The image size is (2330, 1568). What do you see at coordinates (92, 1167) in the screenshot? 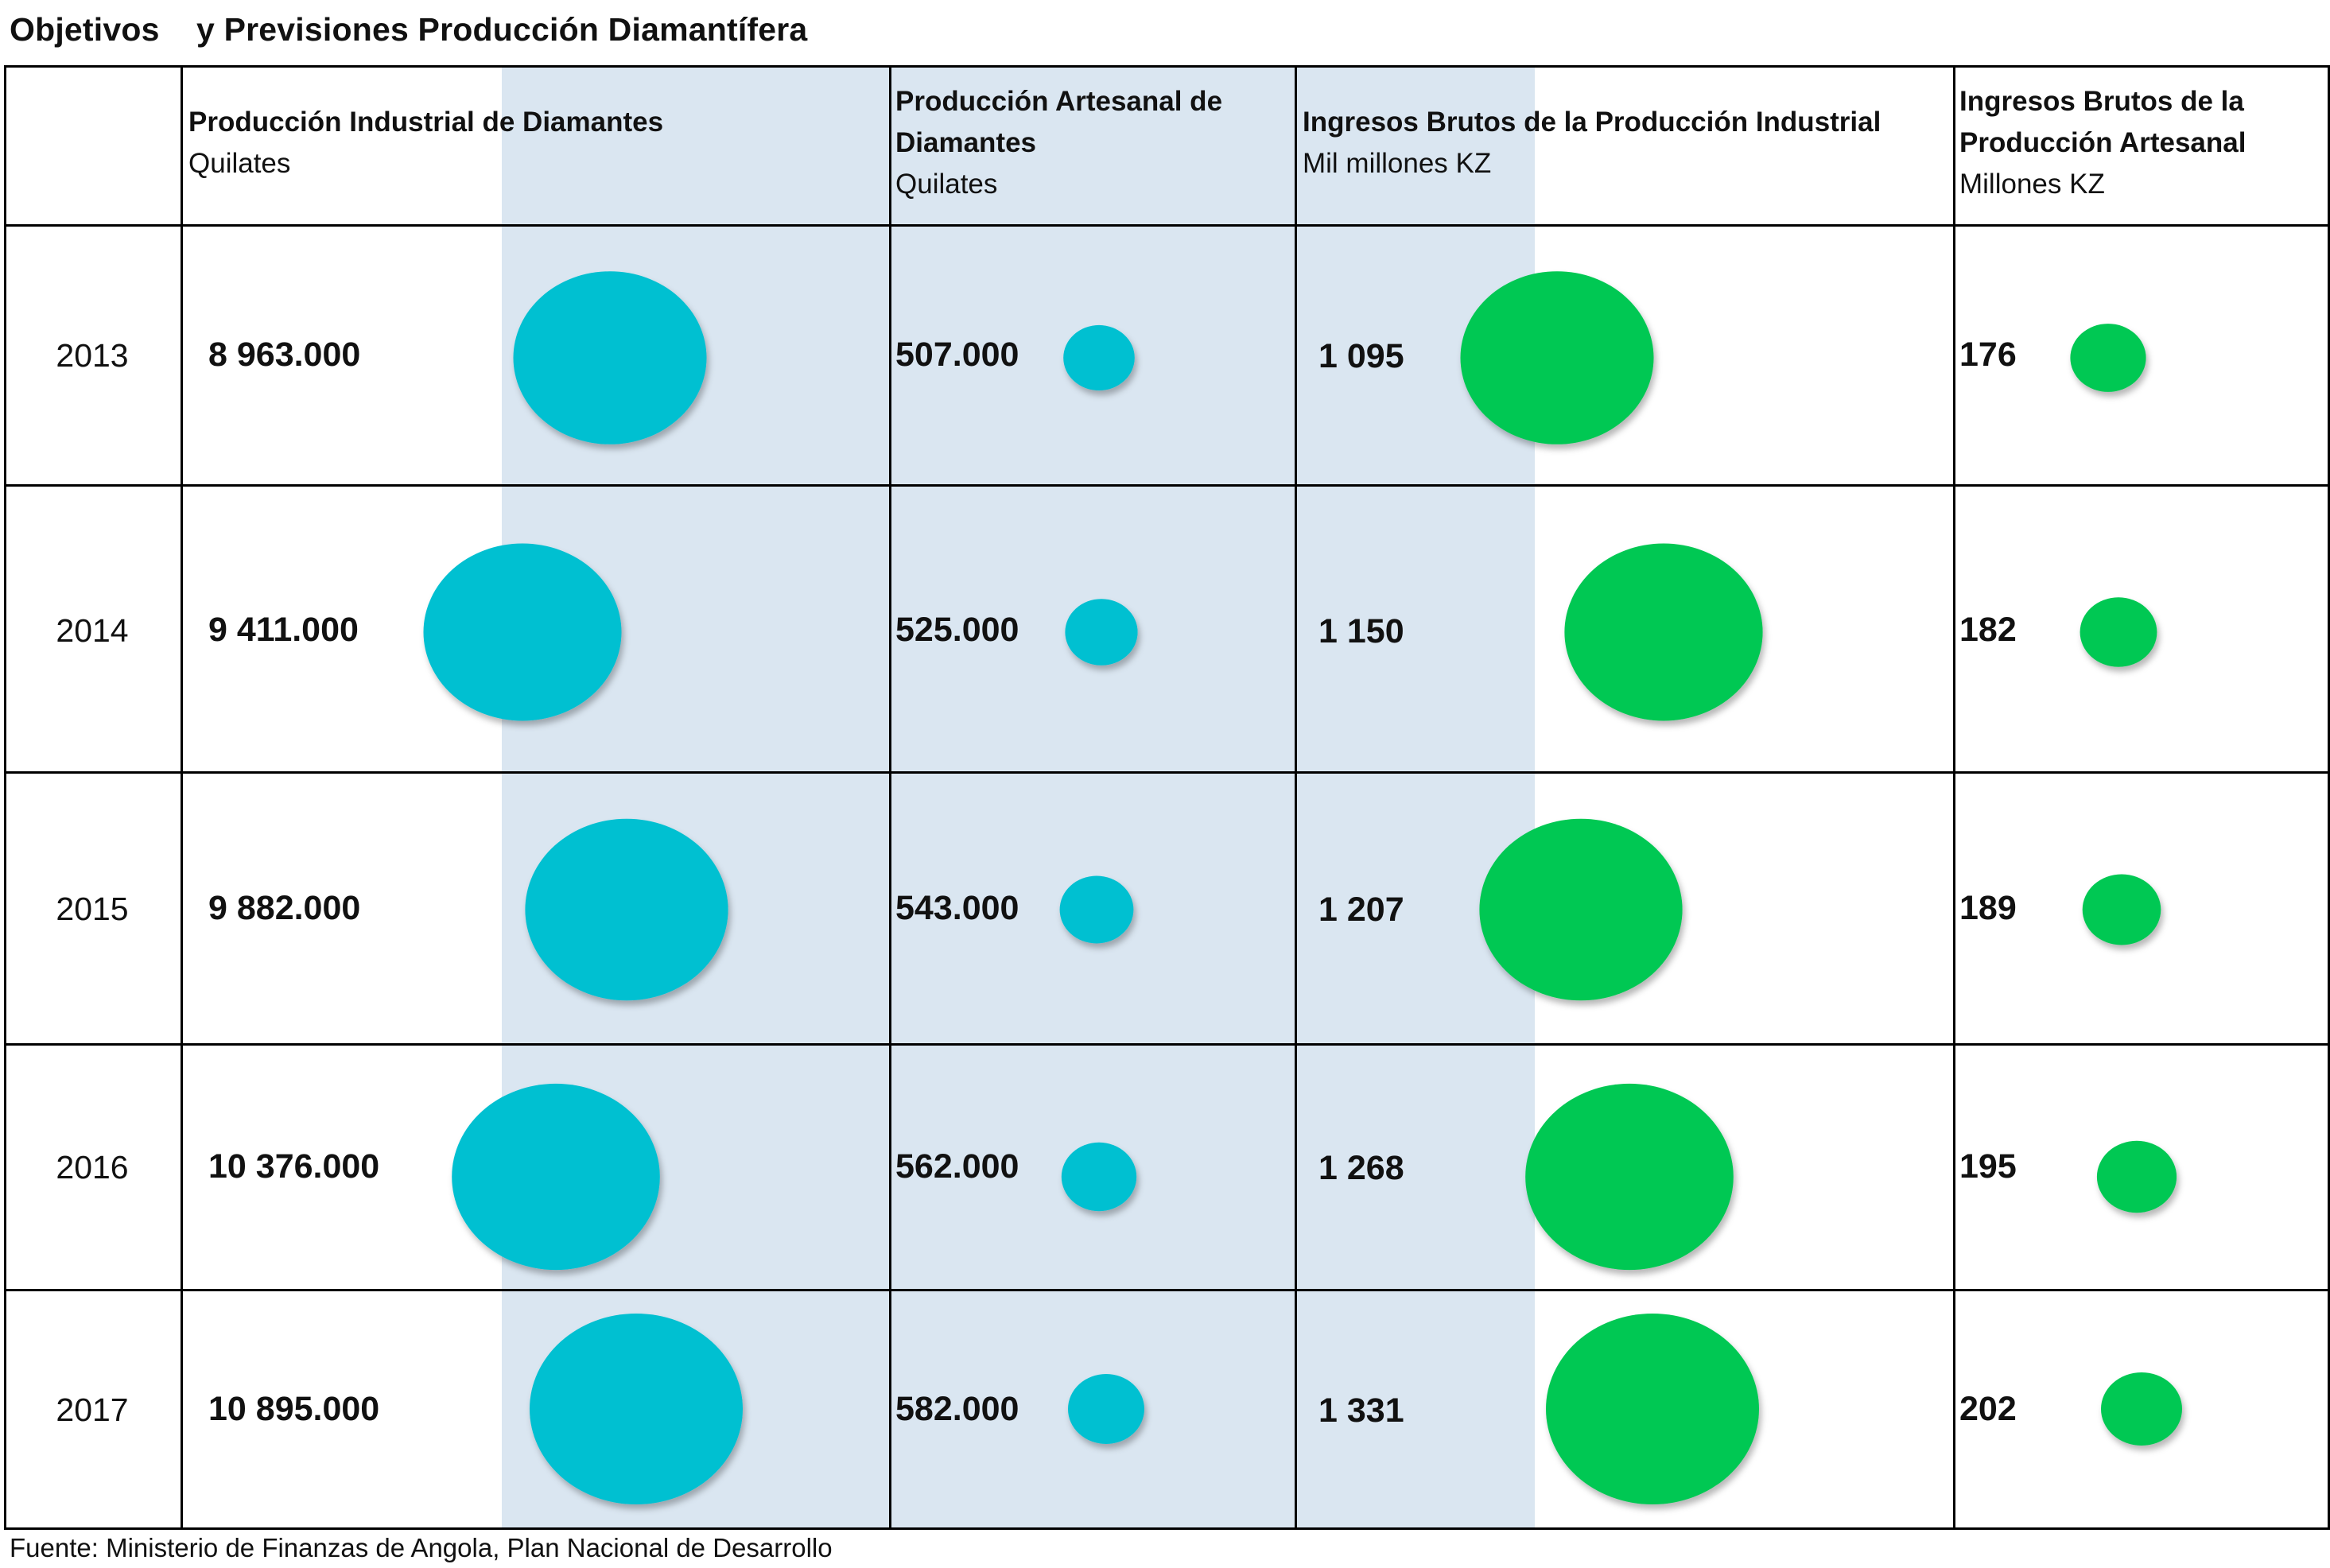
I see `row-year-label: 2016` at bounding box center [92, 1167].